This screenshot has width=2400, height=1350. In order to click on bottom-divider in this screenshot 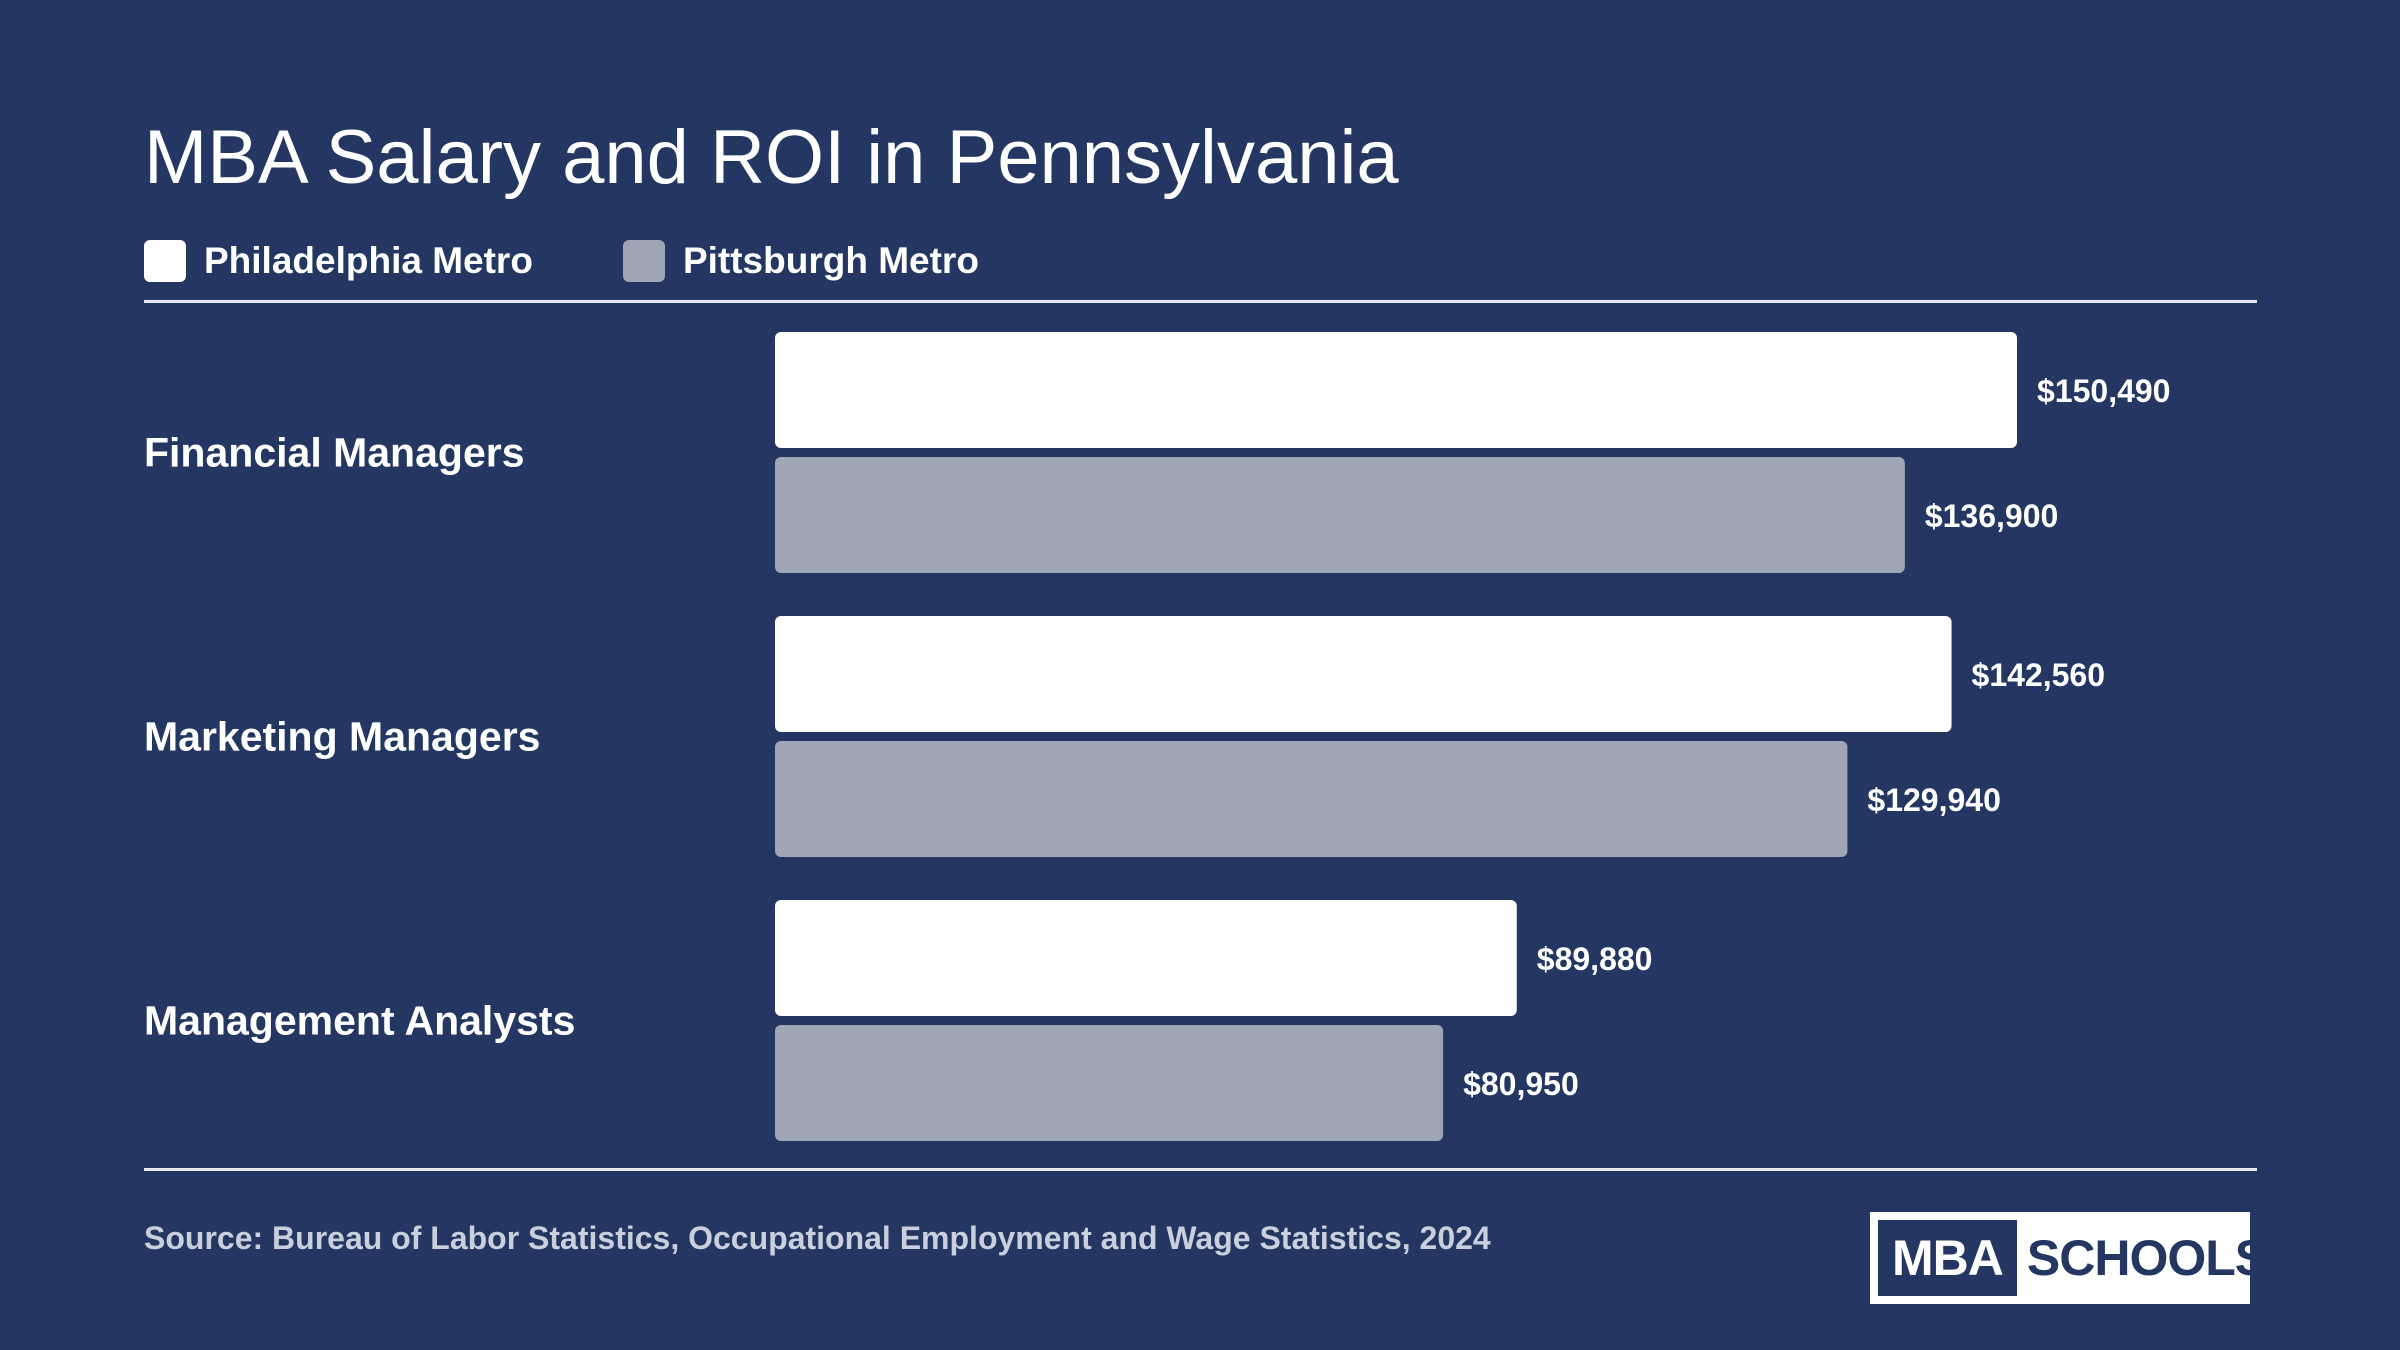, I will do `click(1200, 1169)`.